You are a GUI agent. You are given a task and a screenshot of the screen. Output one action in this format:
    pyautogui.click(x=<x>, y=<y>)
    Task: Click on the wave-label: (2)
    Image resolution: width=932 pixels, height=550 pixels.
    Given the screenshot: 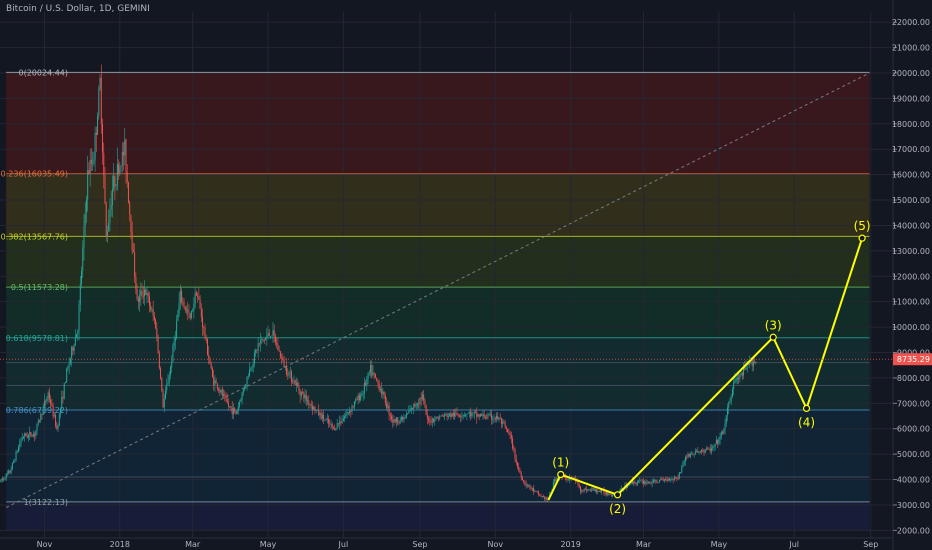 What is the action you would take?
    pyautogui.click(x=617, y=509)
    